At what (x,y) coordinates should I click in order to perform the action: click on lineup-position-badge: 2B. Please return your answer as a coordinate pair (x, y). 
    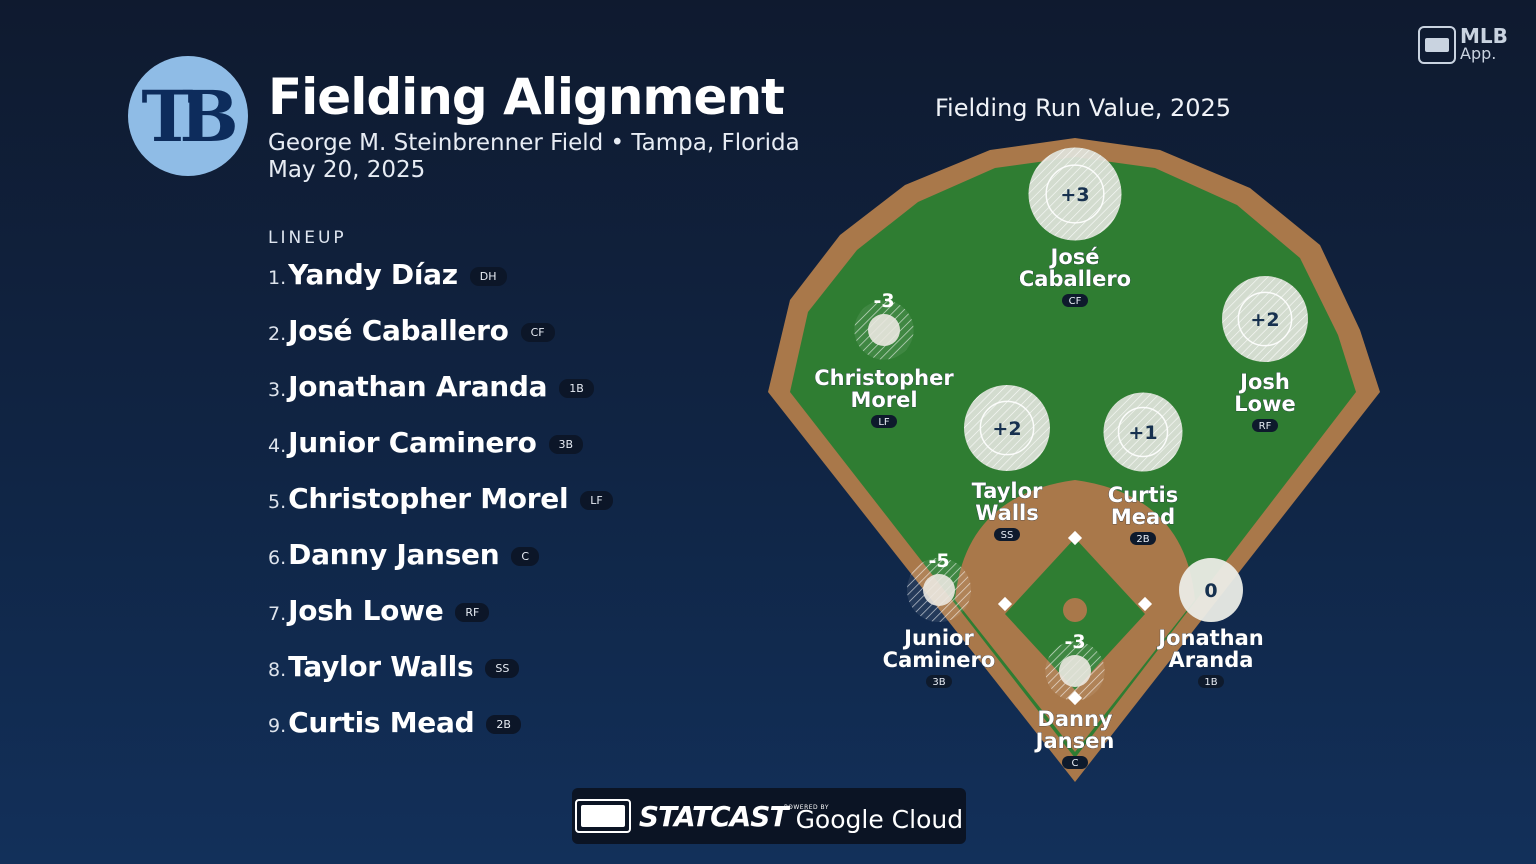
    Looking at the image, I should click on (503, 724).